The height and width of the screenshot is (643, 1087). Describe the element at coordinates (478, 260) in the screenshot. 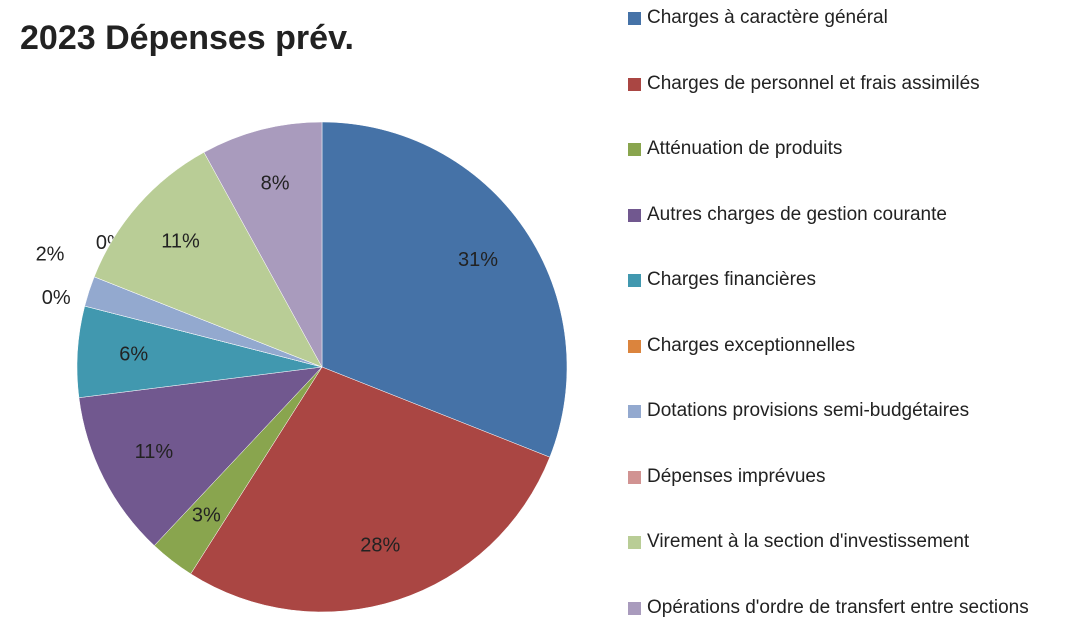

I see `data-label: 31%` at that location.